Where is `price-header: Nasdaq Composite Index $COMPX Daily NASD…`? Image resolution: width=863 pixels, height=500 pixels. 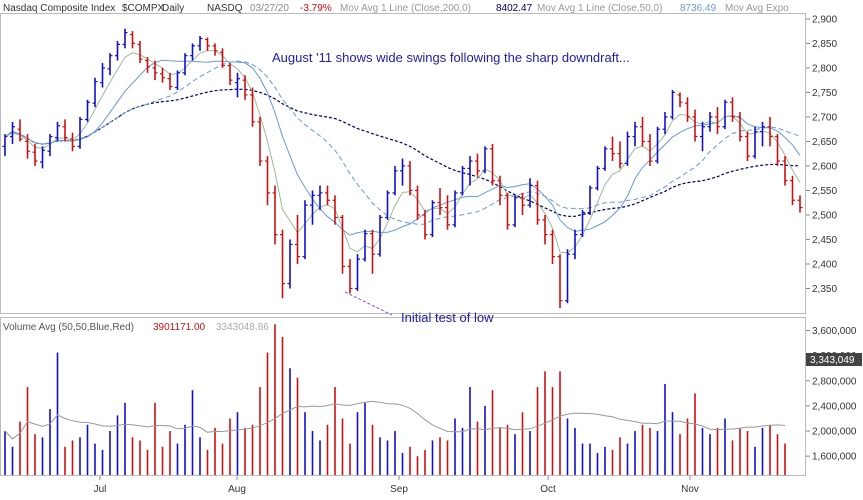
price-header: Nasdaq Composite Index $COMPX Daily NASD… is located at coordinates (396, 8).